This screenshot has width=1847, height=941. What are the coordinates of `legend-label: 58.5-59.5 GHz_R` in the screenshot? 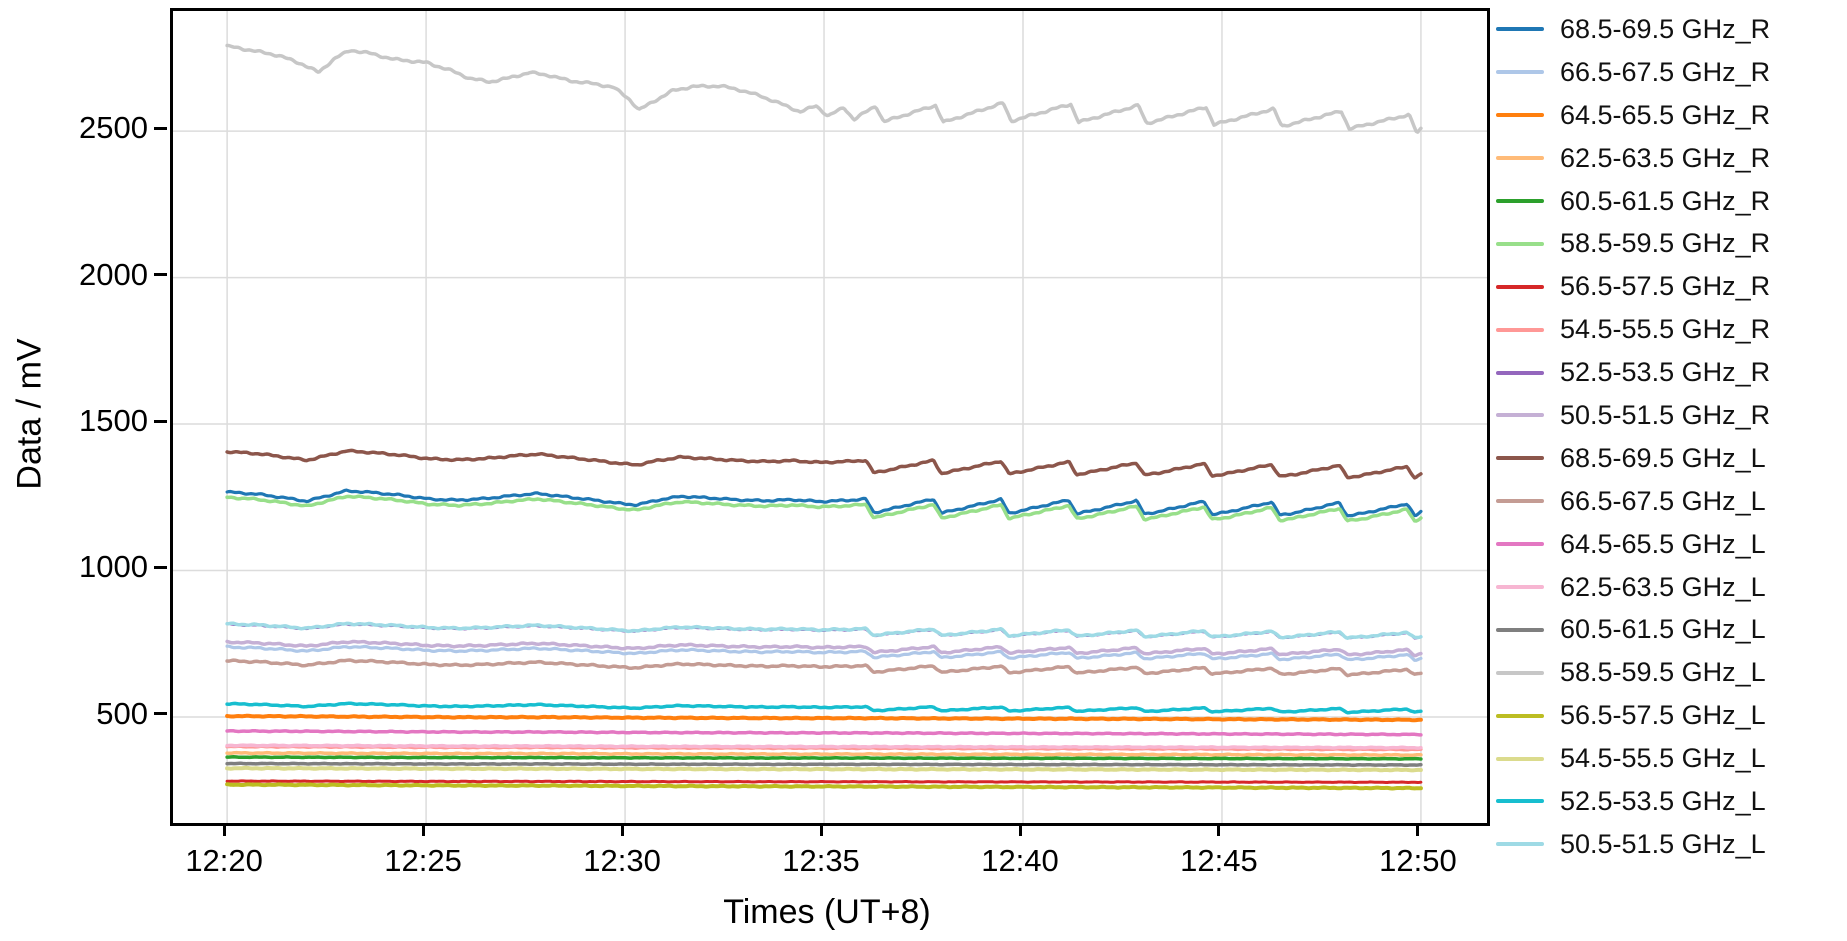 It's located at (1665, 243).